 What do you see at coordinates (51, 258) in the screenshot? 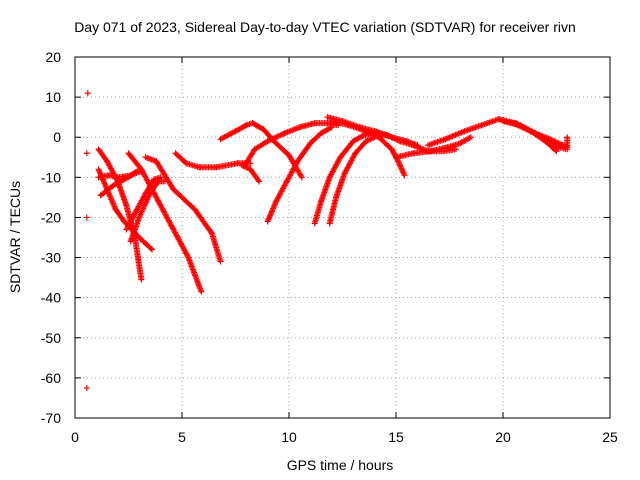
I see `y-tick-label: -30` at bounding box center [51, 258].